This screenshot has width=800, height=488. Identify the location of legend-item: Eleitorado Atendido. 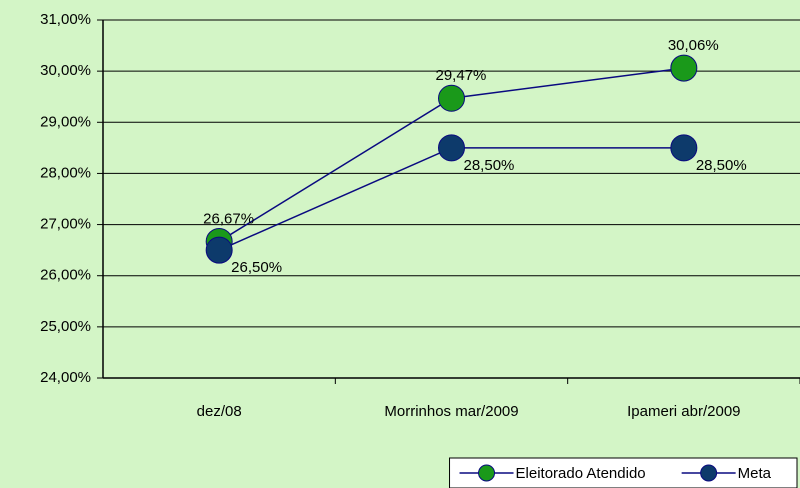
(552, 473).